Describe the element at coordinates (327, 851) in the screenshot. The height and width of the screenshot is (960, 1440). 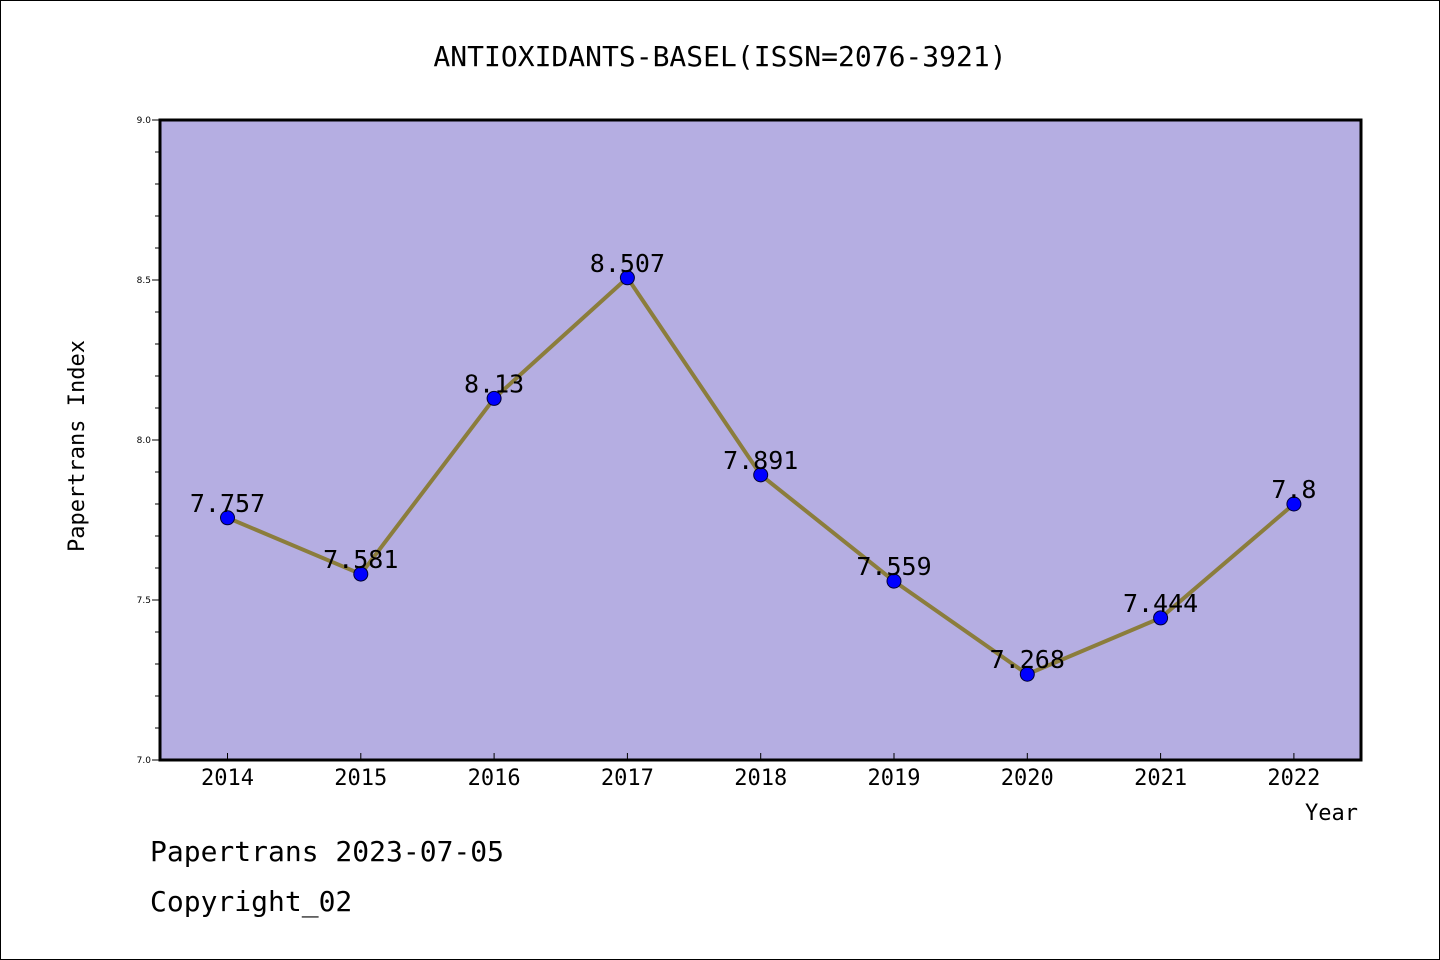
I see `footer-date: Papertrans 2023-07-05` at that location.